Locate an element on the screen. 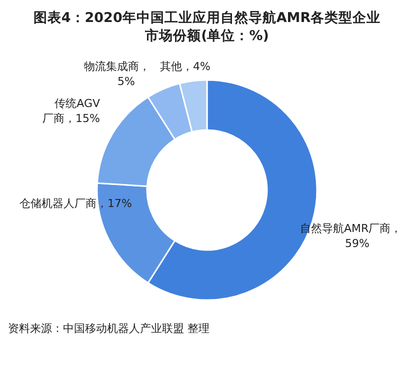 The height and width of the screenshot is (367, 414). slice-label: 传统AGV厂商，15% is located at coordinates (71, 111).